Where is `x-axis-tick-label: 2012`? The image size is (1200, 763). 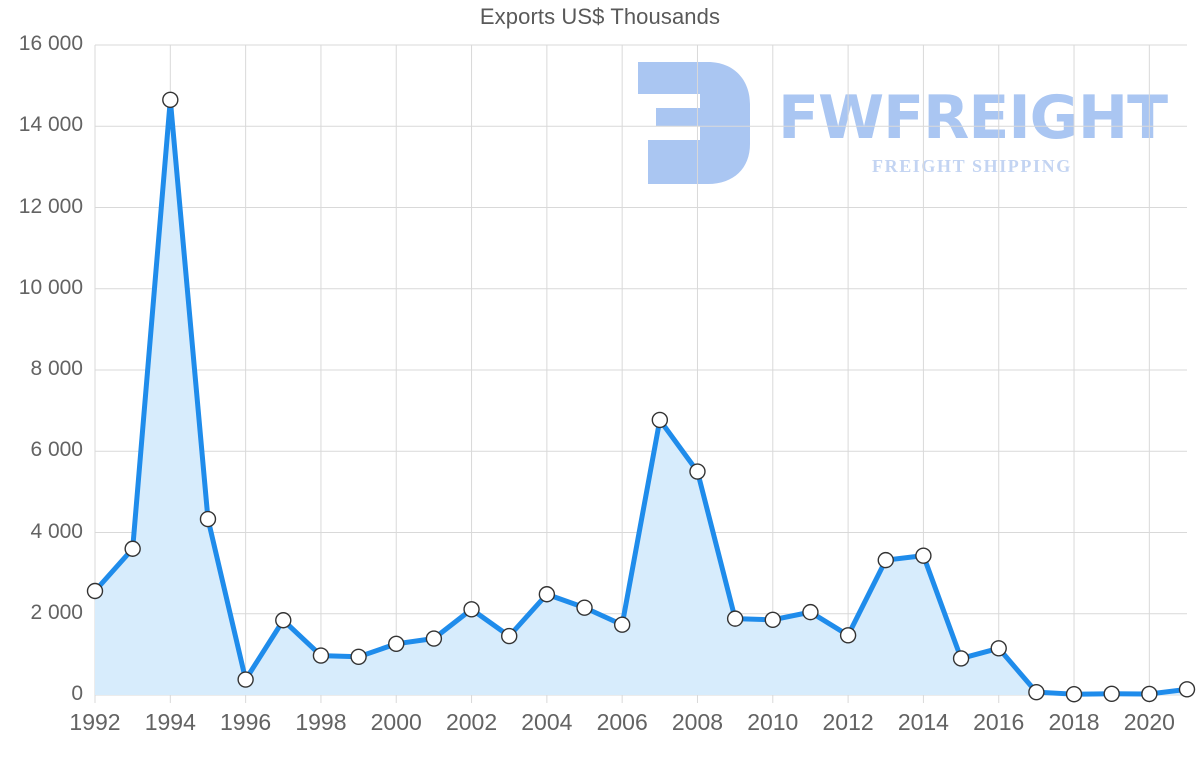 x-axis-tick-label: 2012 is located at coordinates (848, 722).